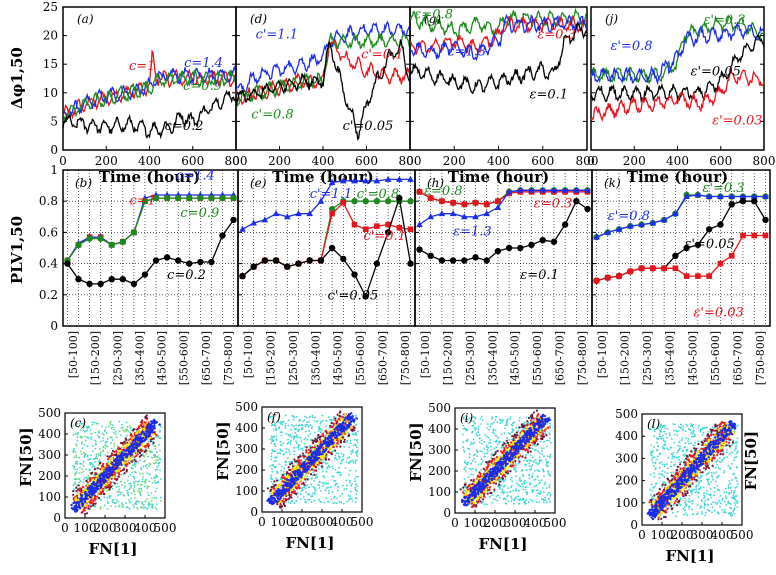 The image size is (776, 575). Describe the element at coordinates (48, 232) in the screenshot. I see `y-tick-label: 0.6` at that location.